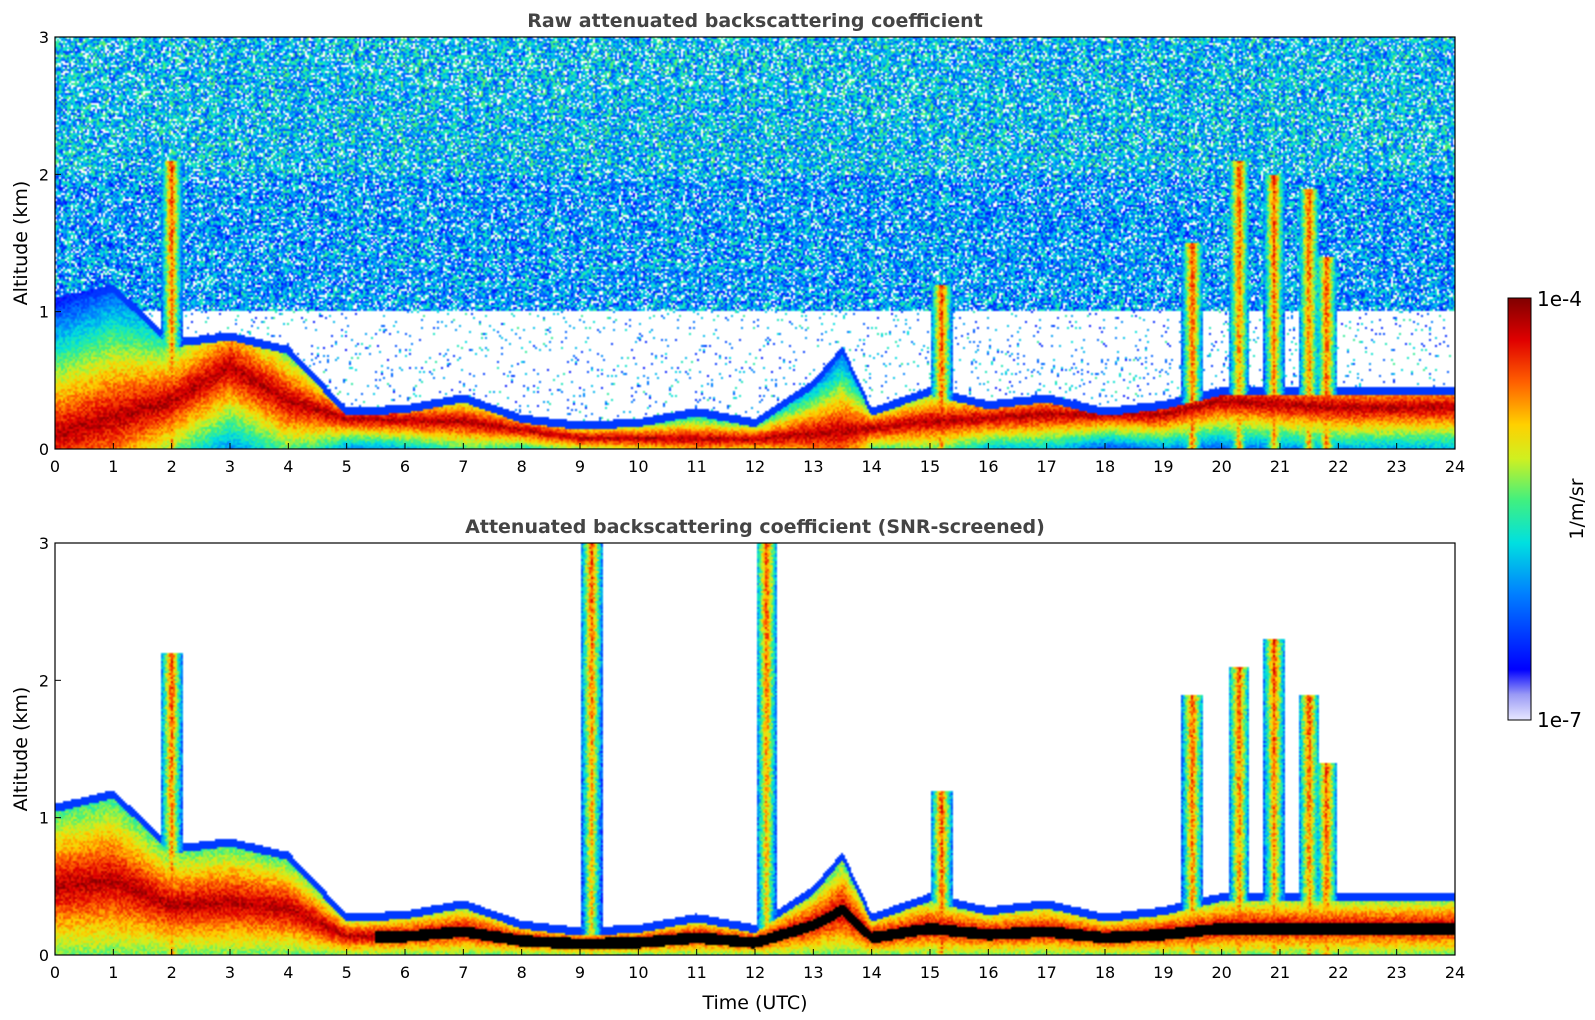  I want to click on x-axis-screened: 0 1 2 3 4 5 6 7 8 9 10 11 12 13 14 15 16 17 18 19 20 21 22 23 24, so click(757, 965).